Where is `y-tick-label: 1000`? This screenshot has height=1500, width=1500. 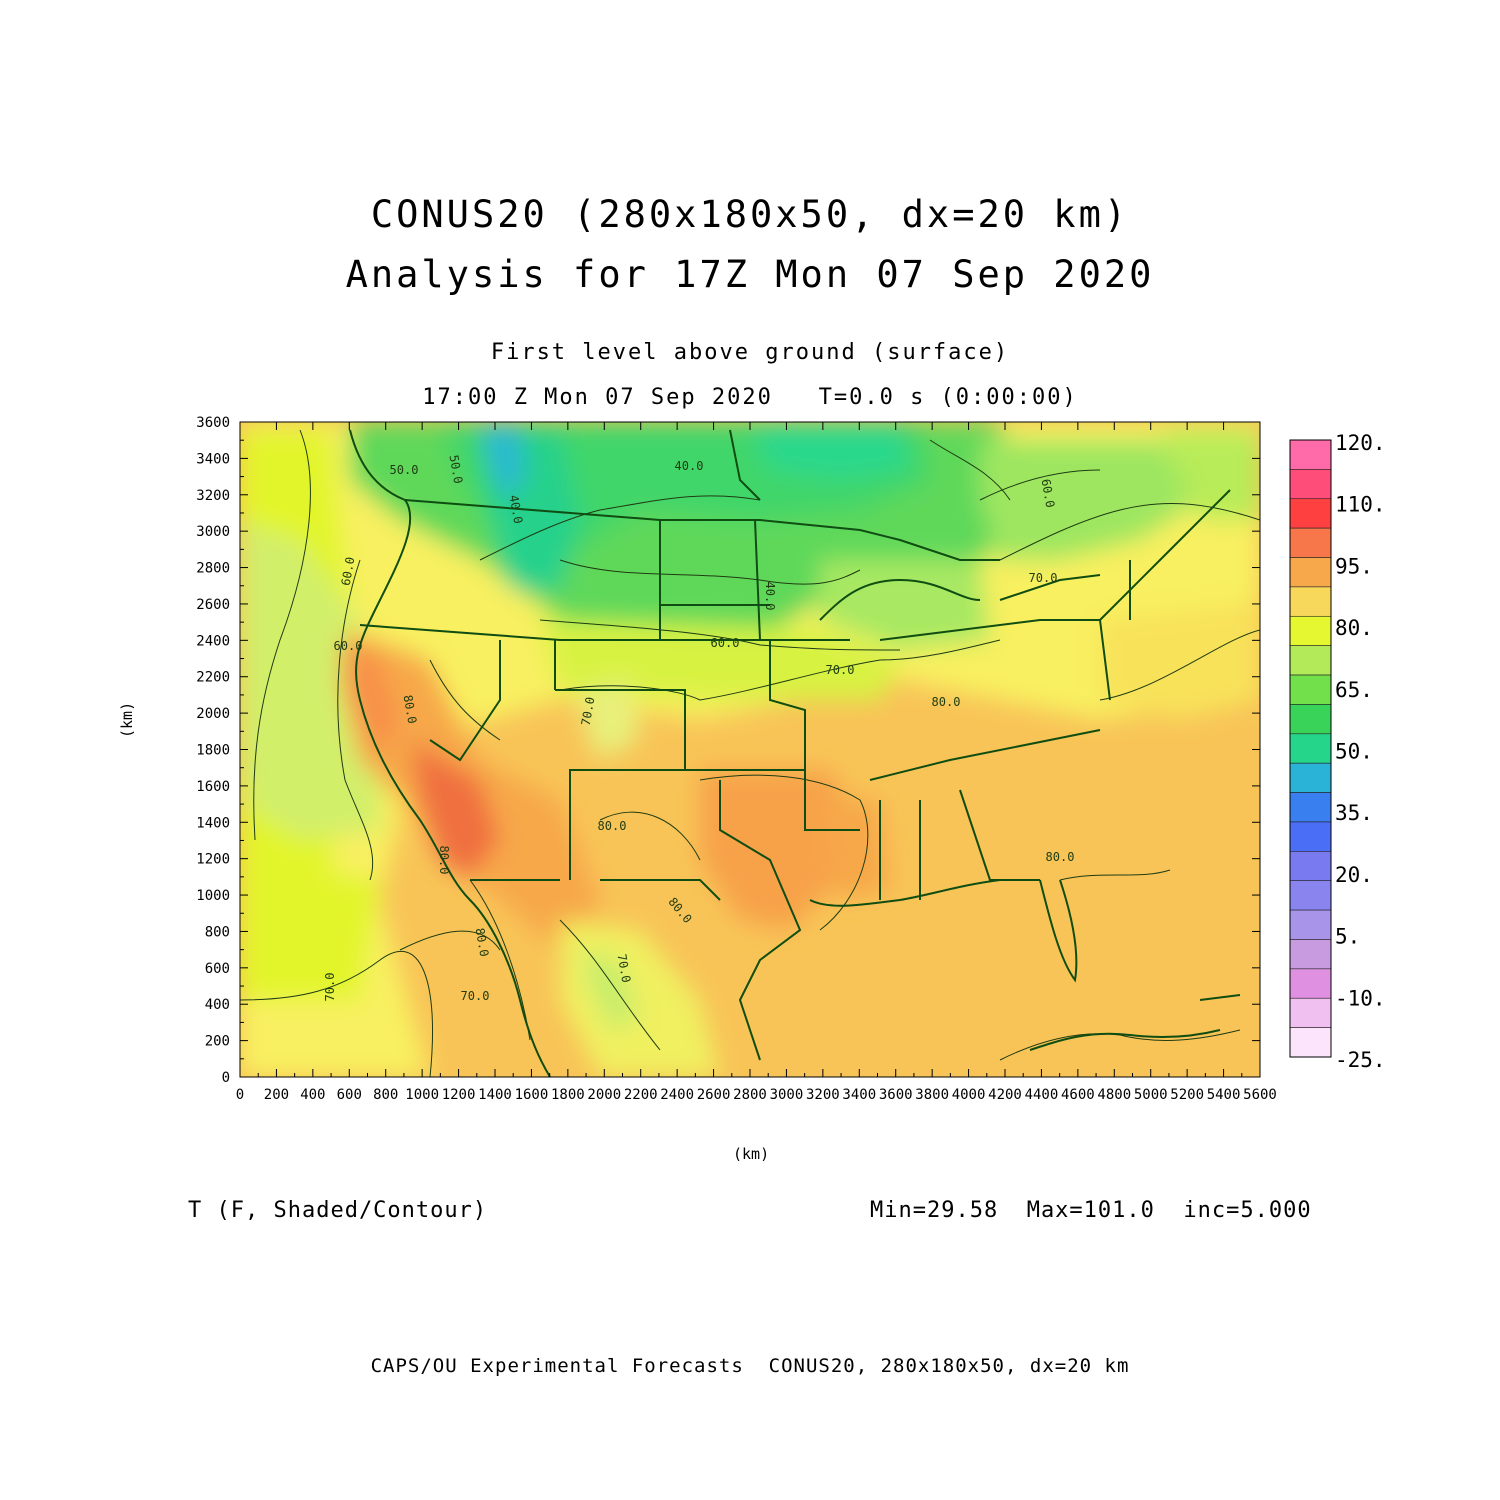
y-tick-label: 1000 is located at coordinates (213, 896).